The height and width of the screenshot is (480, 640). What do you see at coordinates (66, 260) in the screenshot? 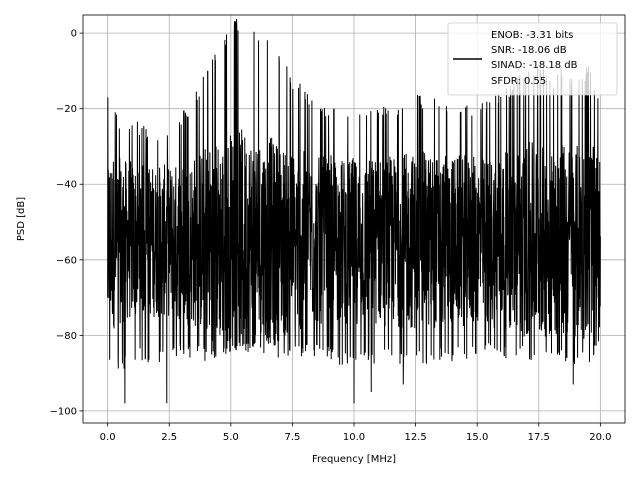
I see `y-tick-label: −60` at bounding box center [66, 260].